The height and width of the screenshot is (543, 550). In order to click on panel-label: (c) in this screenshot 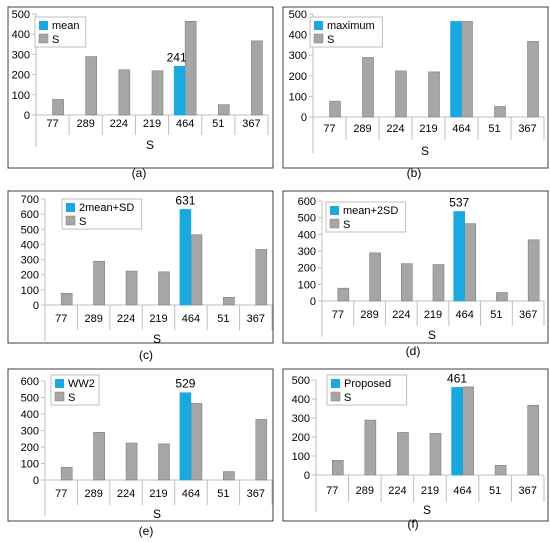, I will do `click(146, 355)`.